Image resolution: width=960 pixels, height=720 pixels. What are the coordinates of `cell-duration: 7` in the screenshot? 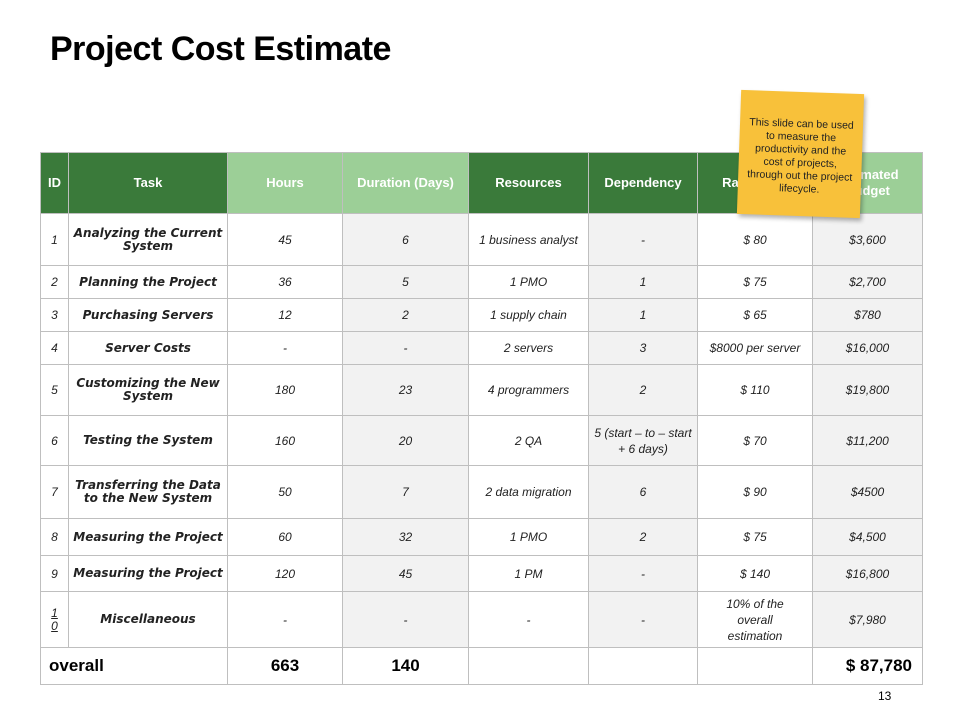 It's located at (405, 492).